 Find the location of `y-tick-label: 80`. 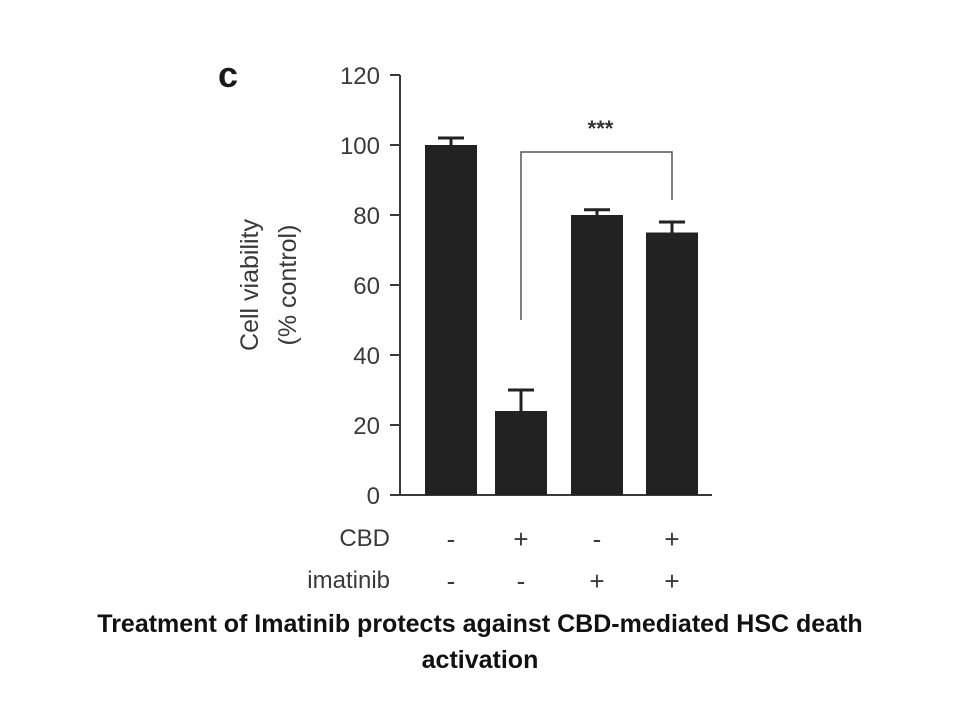

y-tick-label: 80 is located at coordinates (366, 216).